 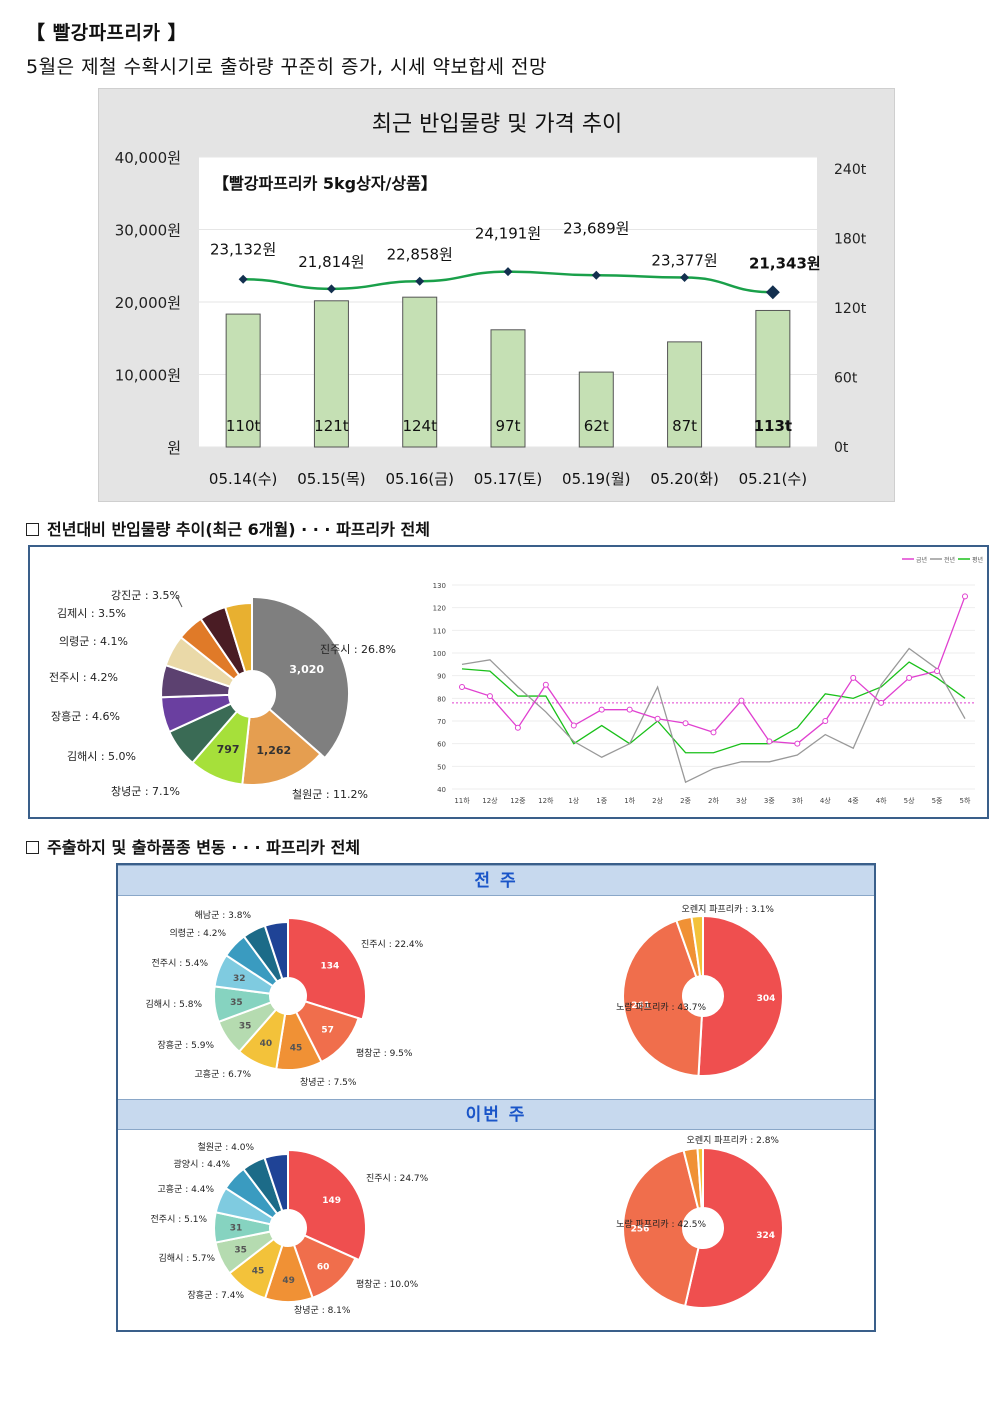 What do you see at coordinates (439, 631) in the screenshot?
I see `y-tick-label: 110` at bounding box center [439, 631].